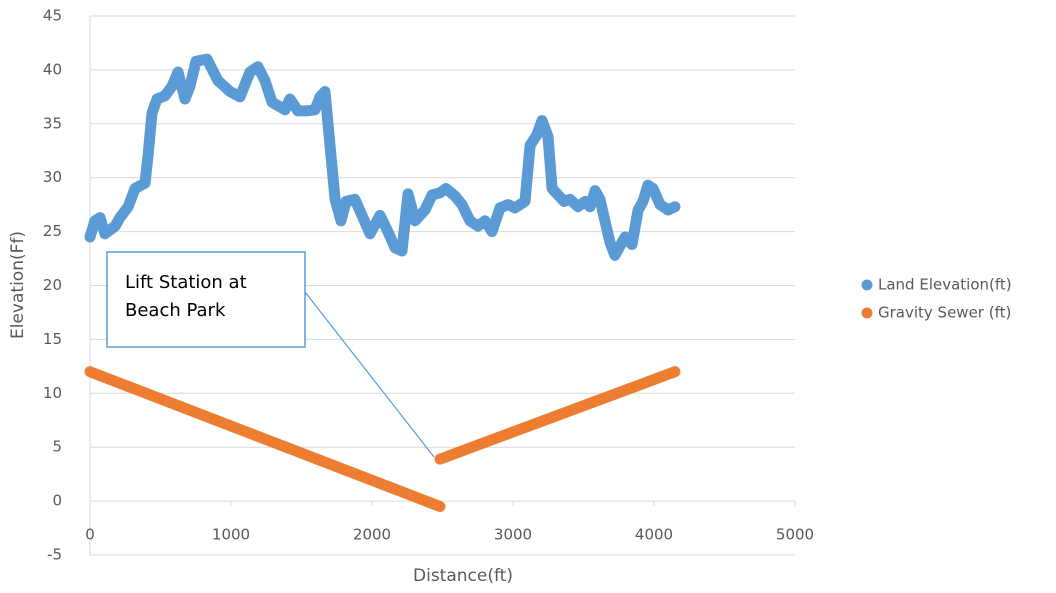 This screenshot has width=1056, height=593. I want to click on y-tick-label: 0, so click(57, 501).